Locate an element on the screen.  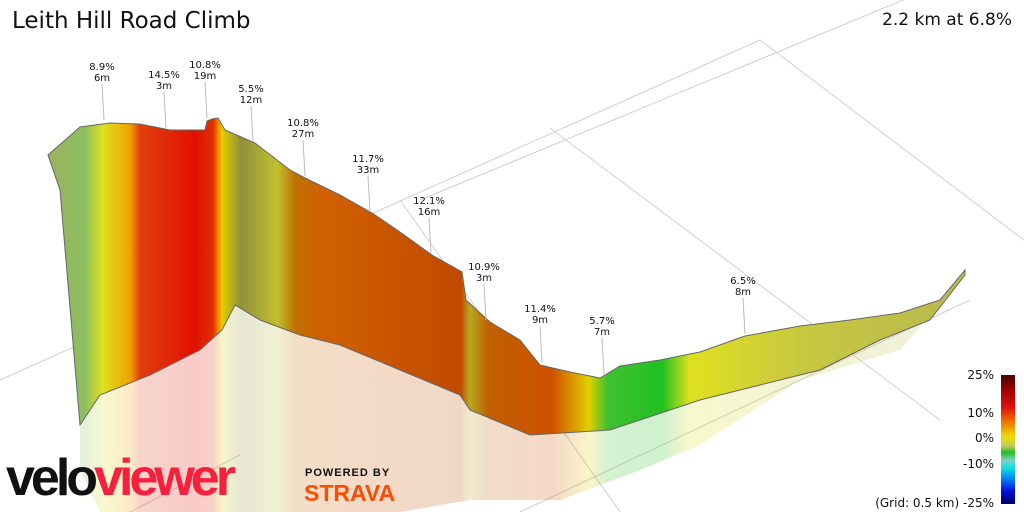
climb-summary: 2.2 km at 6.8% is located at coordinates (947, 20).